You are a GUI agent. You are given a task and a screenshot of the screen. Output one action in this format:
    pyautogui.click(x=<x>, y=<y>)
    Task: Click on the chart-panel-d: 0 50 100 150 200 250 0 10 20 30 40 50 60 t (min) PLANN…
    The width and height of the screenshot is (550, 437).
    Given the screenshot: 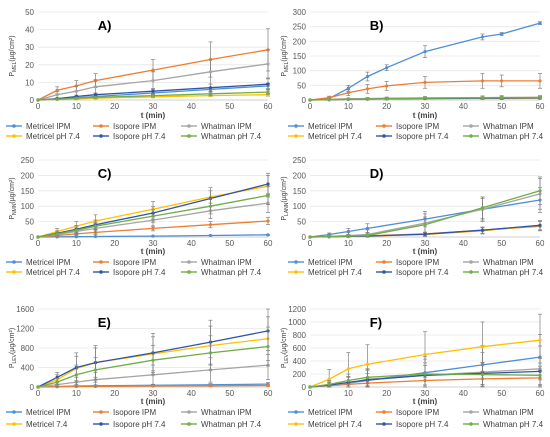 What is the action you would take?
    pyautogui.click(x=413, y=216)
    